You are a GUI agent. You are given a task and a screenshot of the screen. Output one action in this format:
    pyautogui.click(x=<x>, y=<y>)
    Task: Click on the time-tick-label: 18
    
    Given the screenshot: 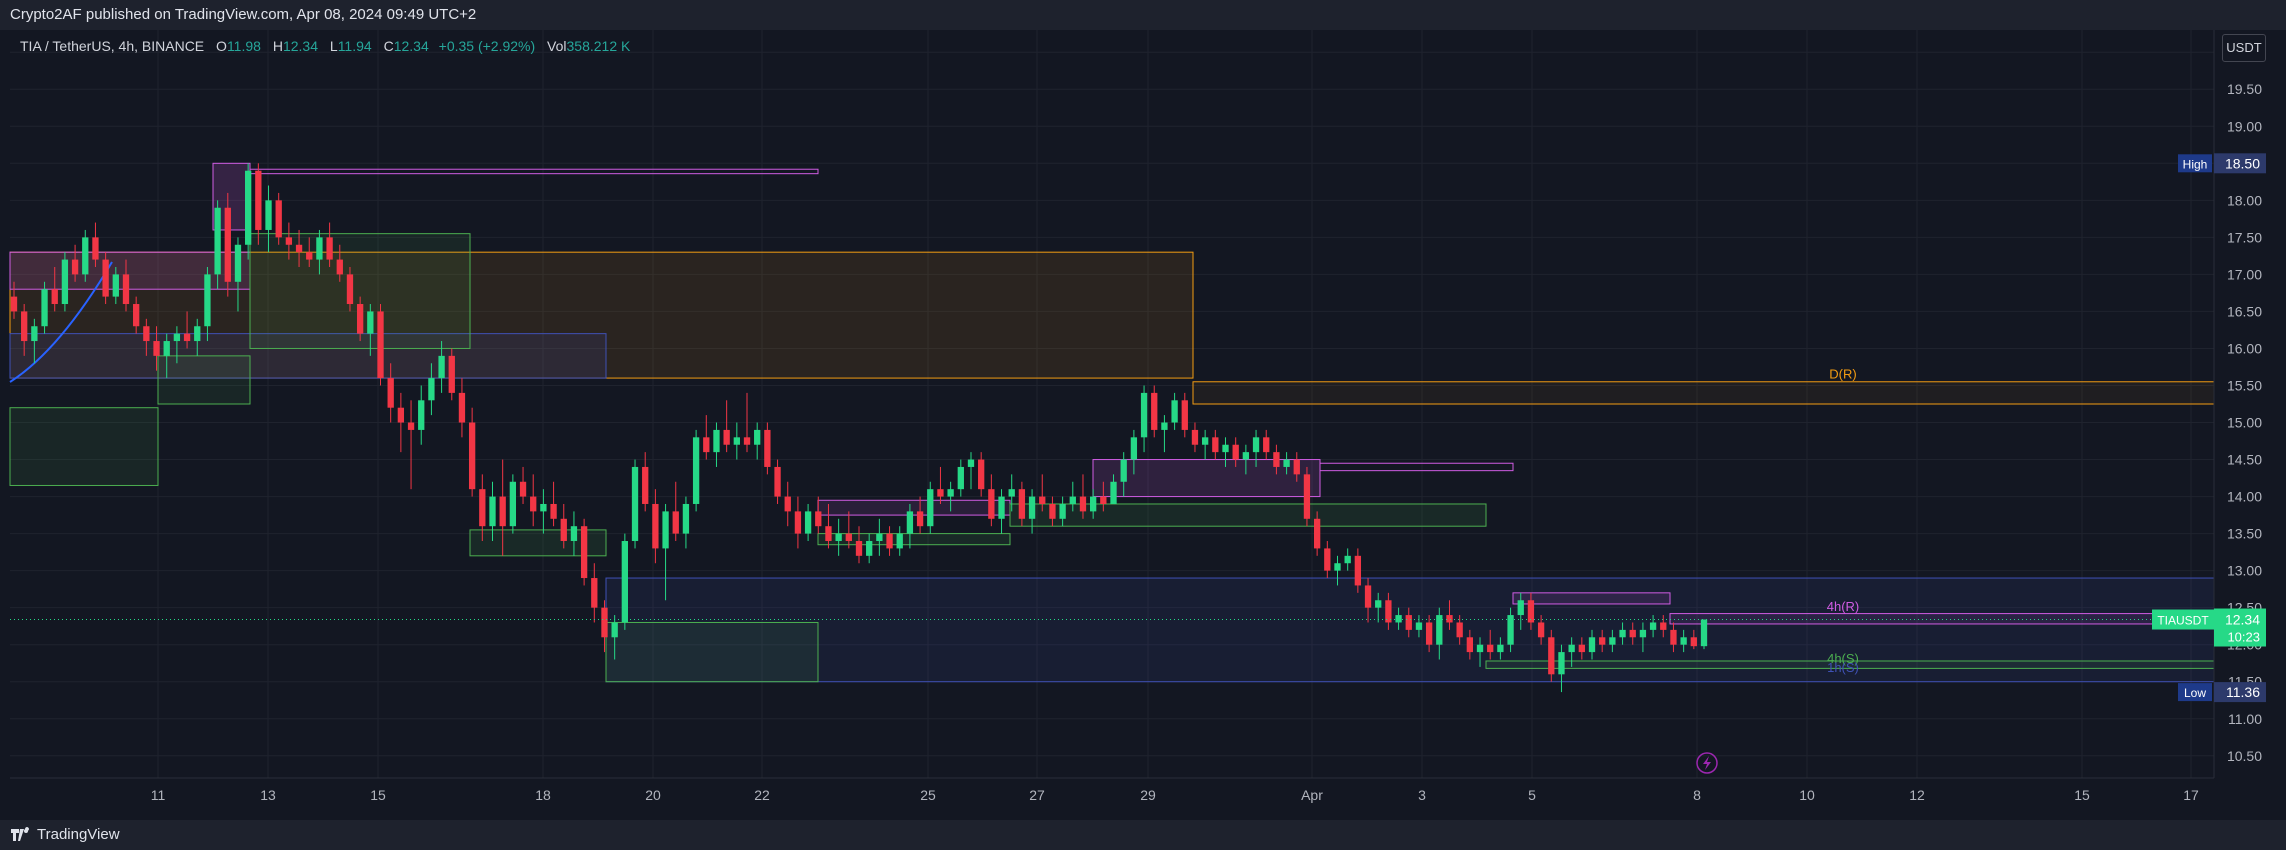 What is the action you would take?
    pyautogui.click(x=543, y=795)
    